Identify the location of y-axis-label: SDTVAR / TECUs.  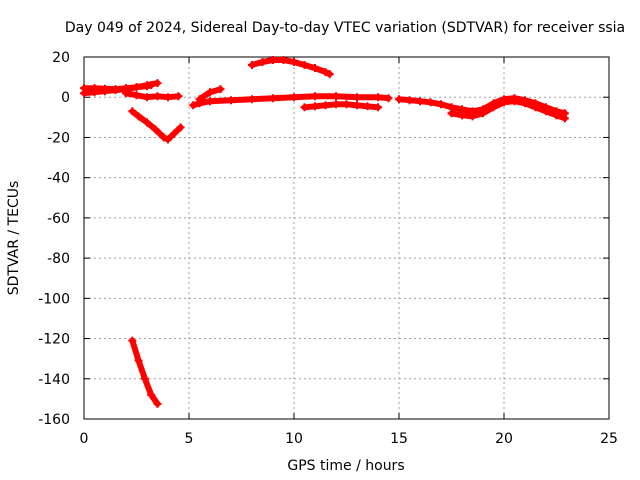
(14, 238).